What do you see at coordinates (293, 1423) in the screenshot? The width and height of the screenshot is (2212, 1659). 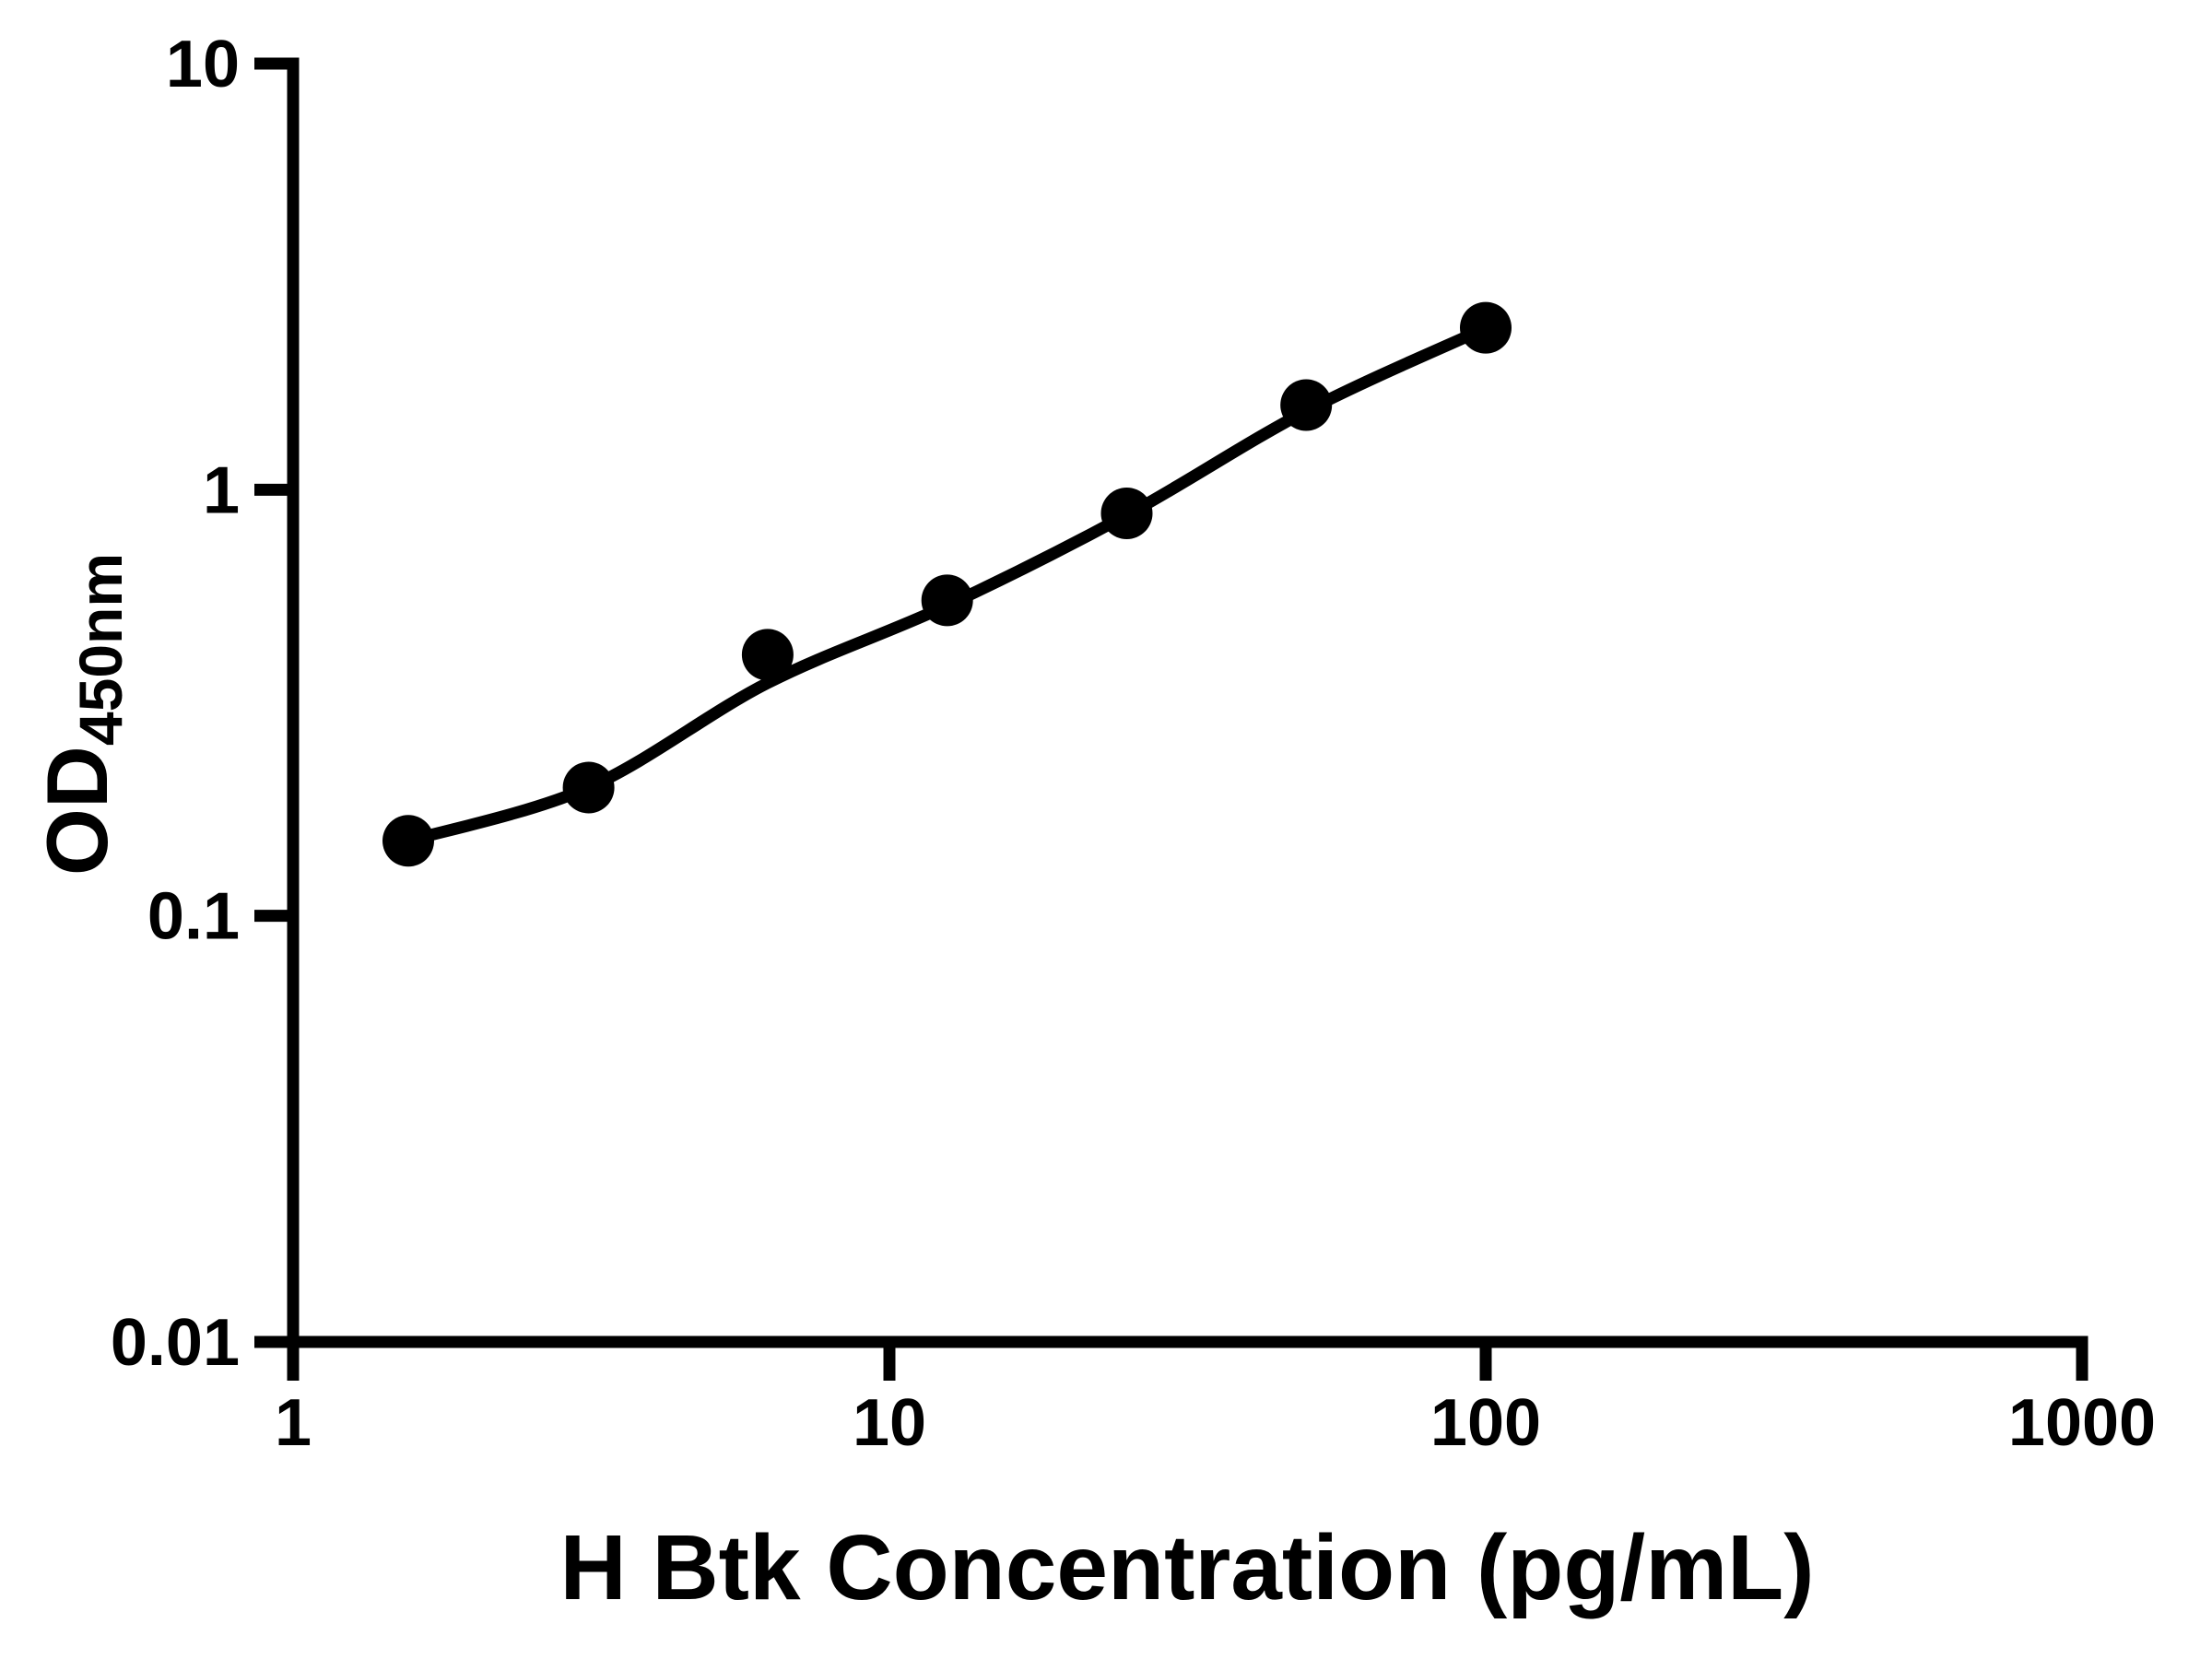 I see `x-tick-label: 1` at bounding box center [293, 1423].